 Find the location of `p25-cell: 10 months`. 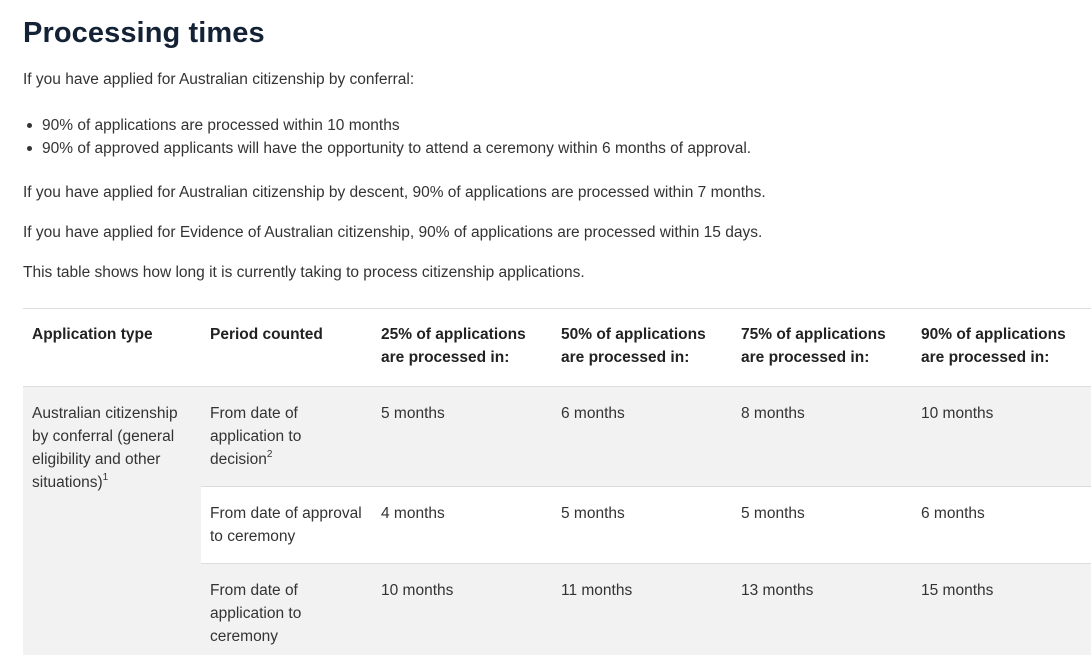

p25-cell: 10 months is located at coordinates (462, 609).